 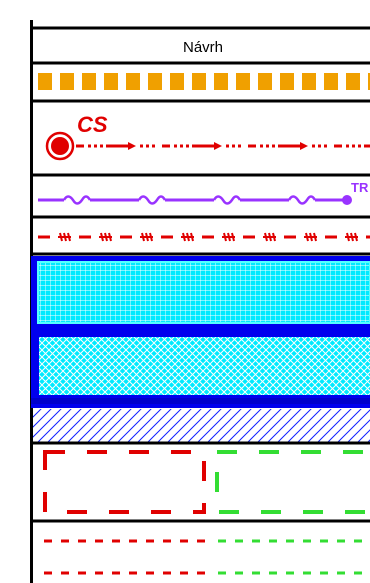 What do you see at coordinates (200, 199) in the screenshot?
I see `purple-tr-line: TR` at bounding box center [200, 199].